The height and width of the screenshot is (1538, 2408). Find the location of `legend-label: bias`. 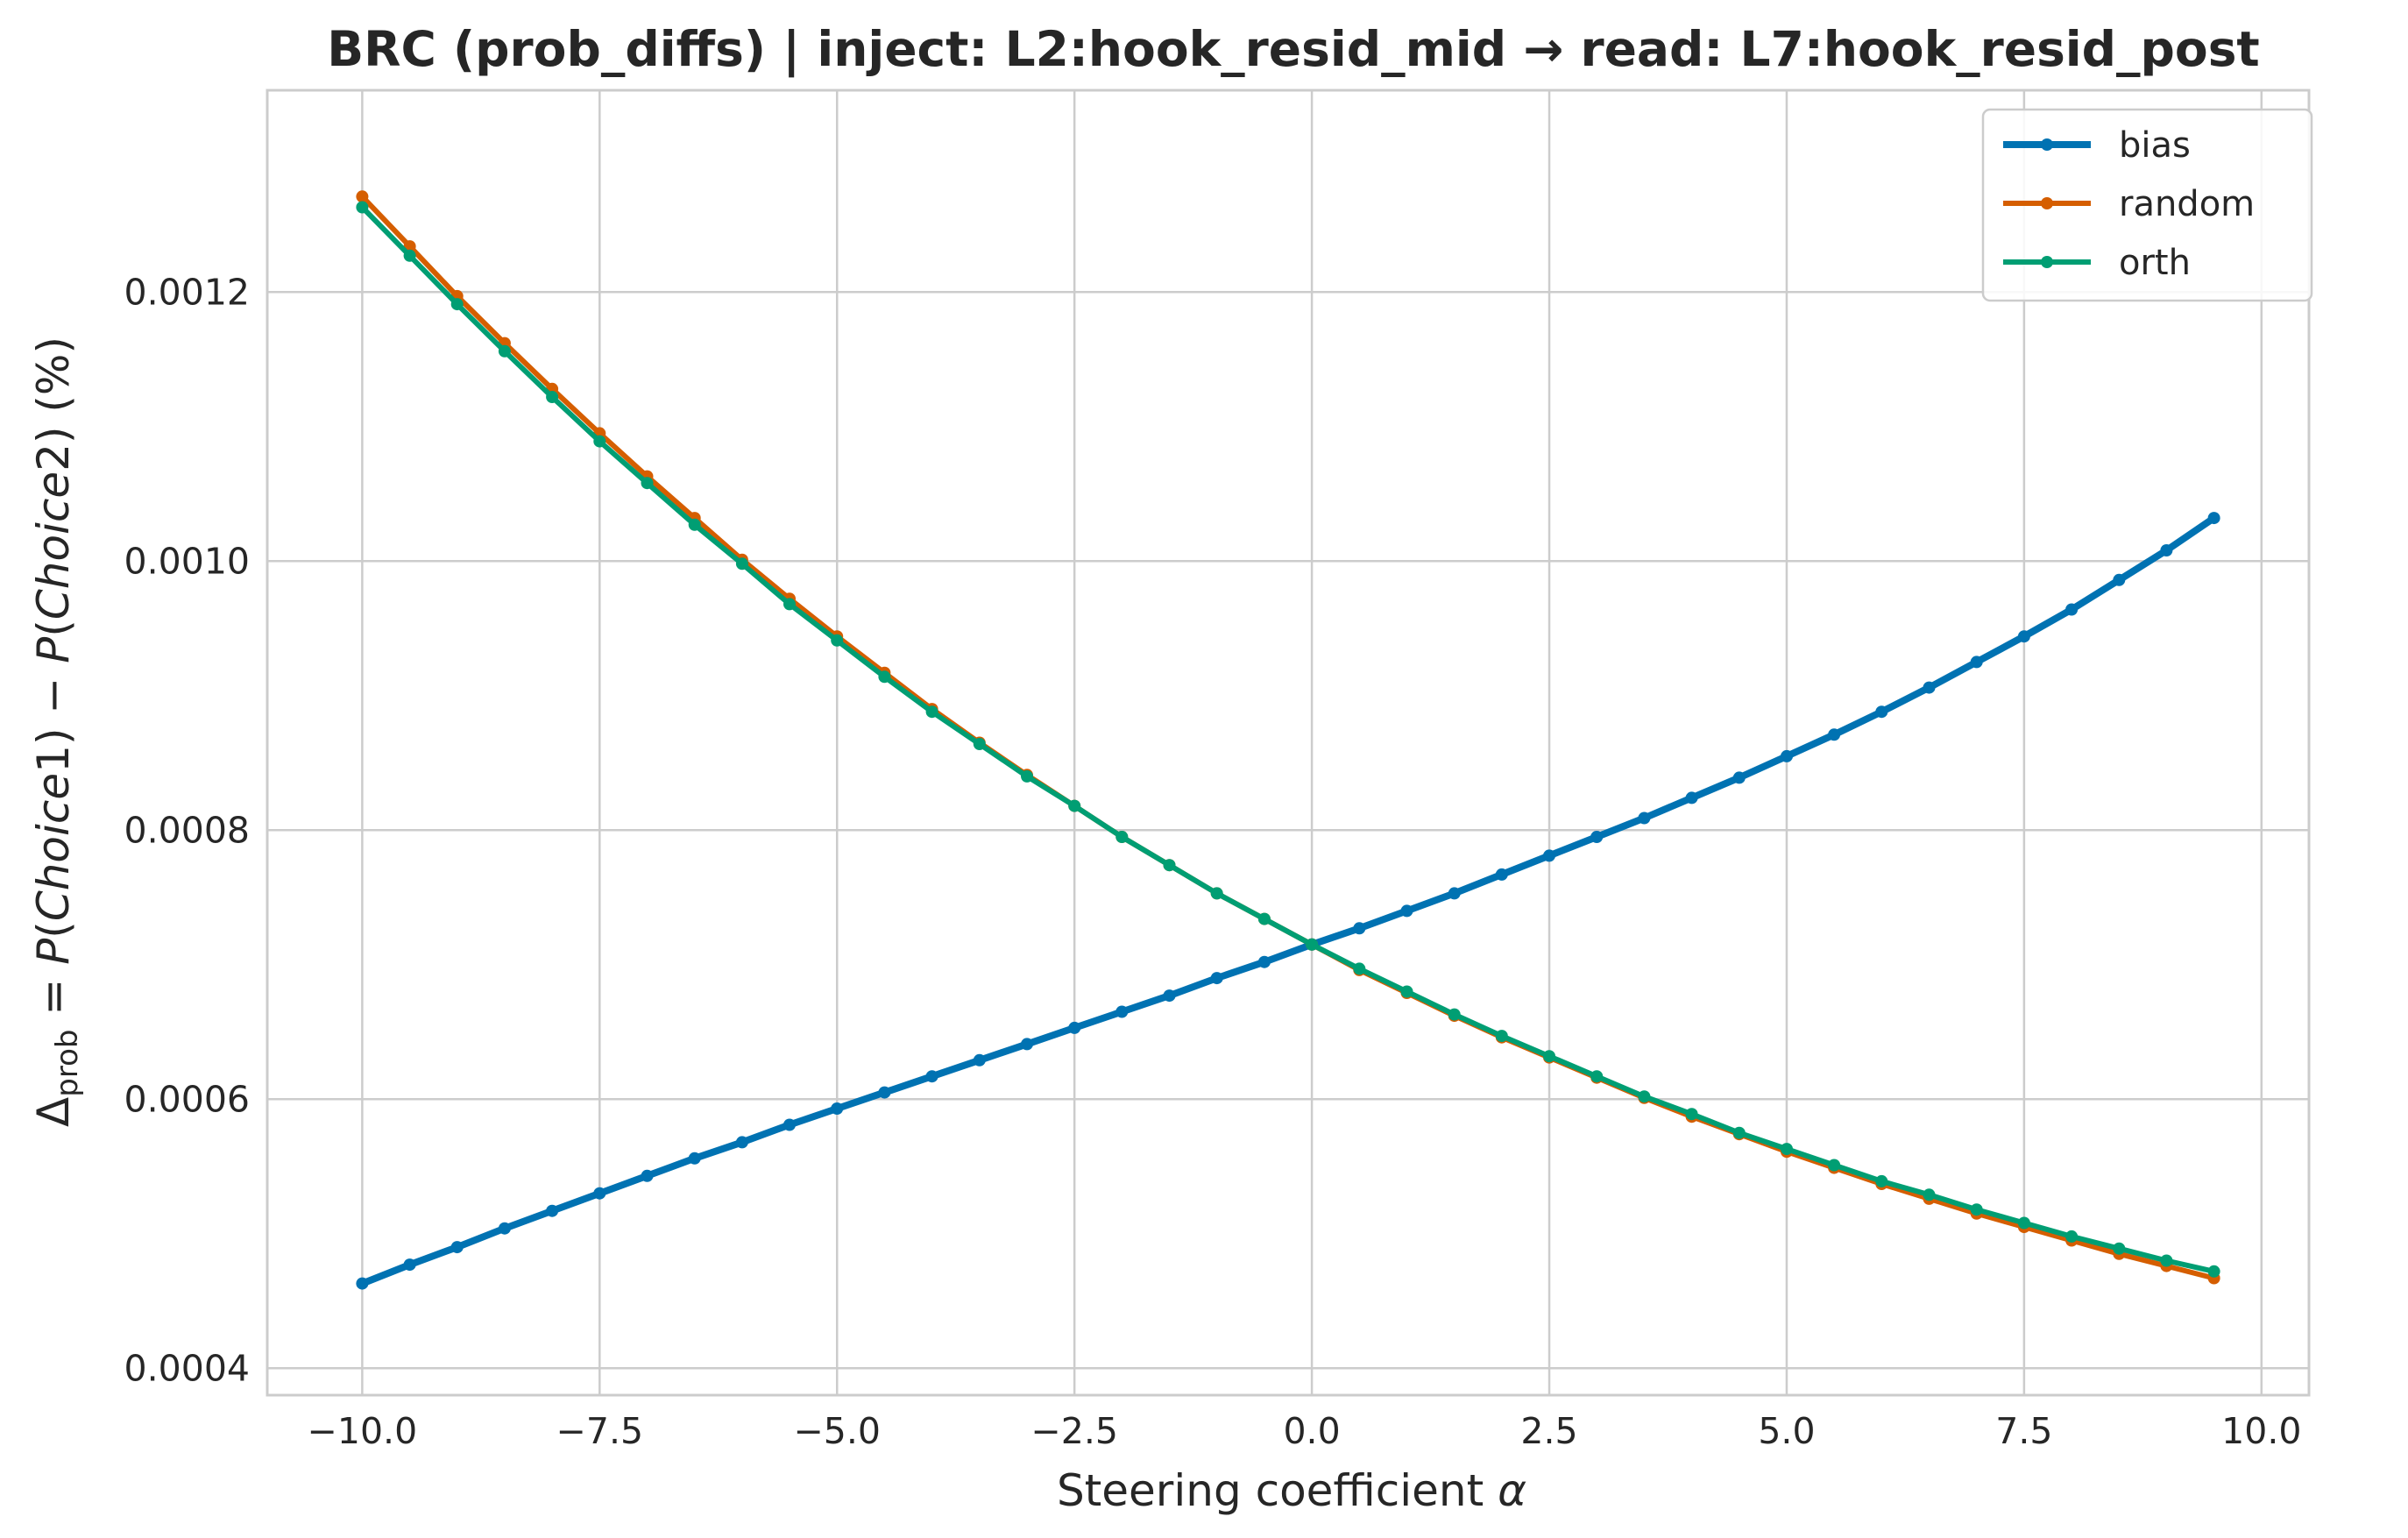

legend-label: bias is located at coordinates (2155, 145).